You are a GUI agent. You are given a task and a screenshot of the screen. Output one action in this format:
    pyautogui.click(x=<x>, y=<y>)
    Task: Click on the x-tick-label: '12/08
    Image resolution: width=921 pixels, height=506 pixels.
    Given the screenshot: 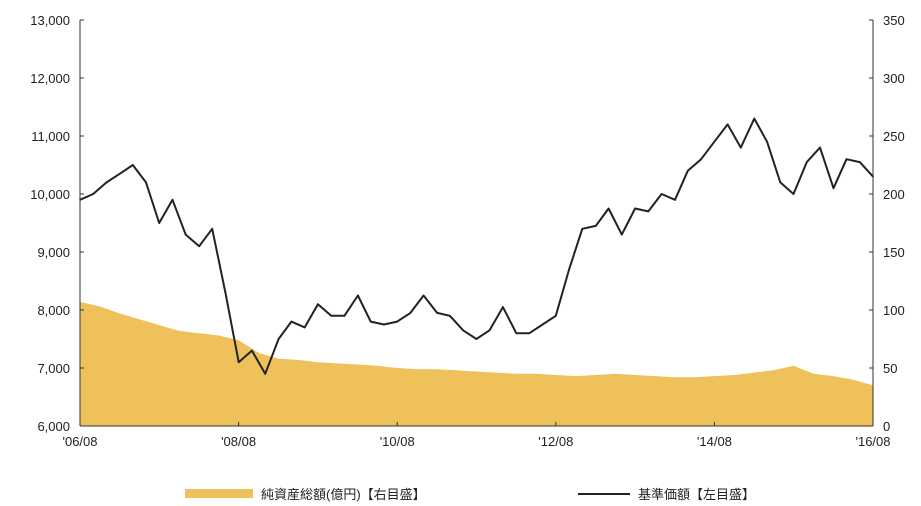 What is the action you would take?
    pyautogui.click(x=555, y=441)
    